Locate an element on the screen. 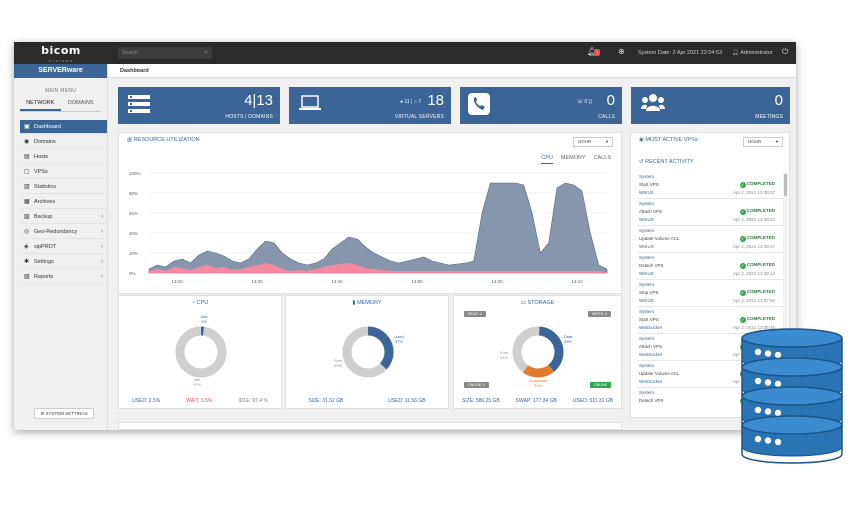 The height and width of the screenshot is (510, 852). user-menu: 👤︎ Administrator is located at coordinates (752, 53).